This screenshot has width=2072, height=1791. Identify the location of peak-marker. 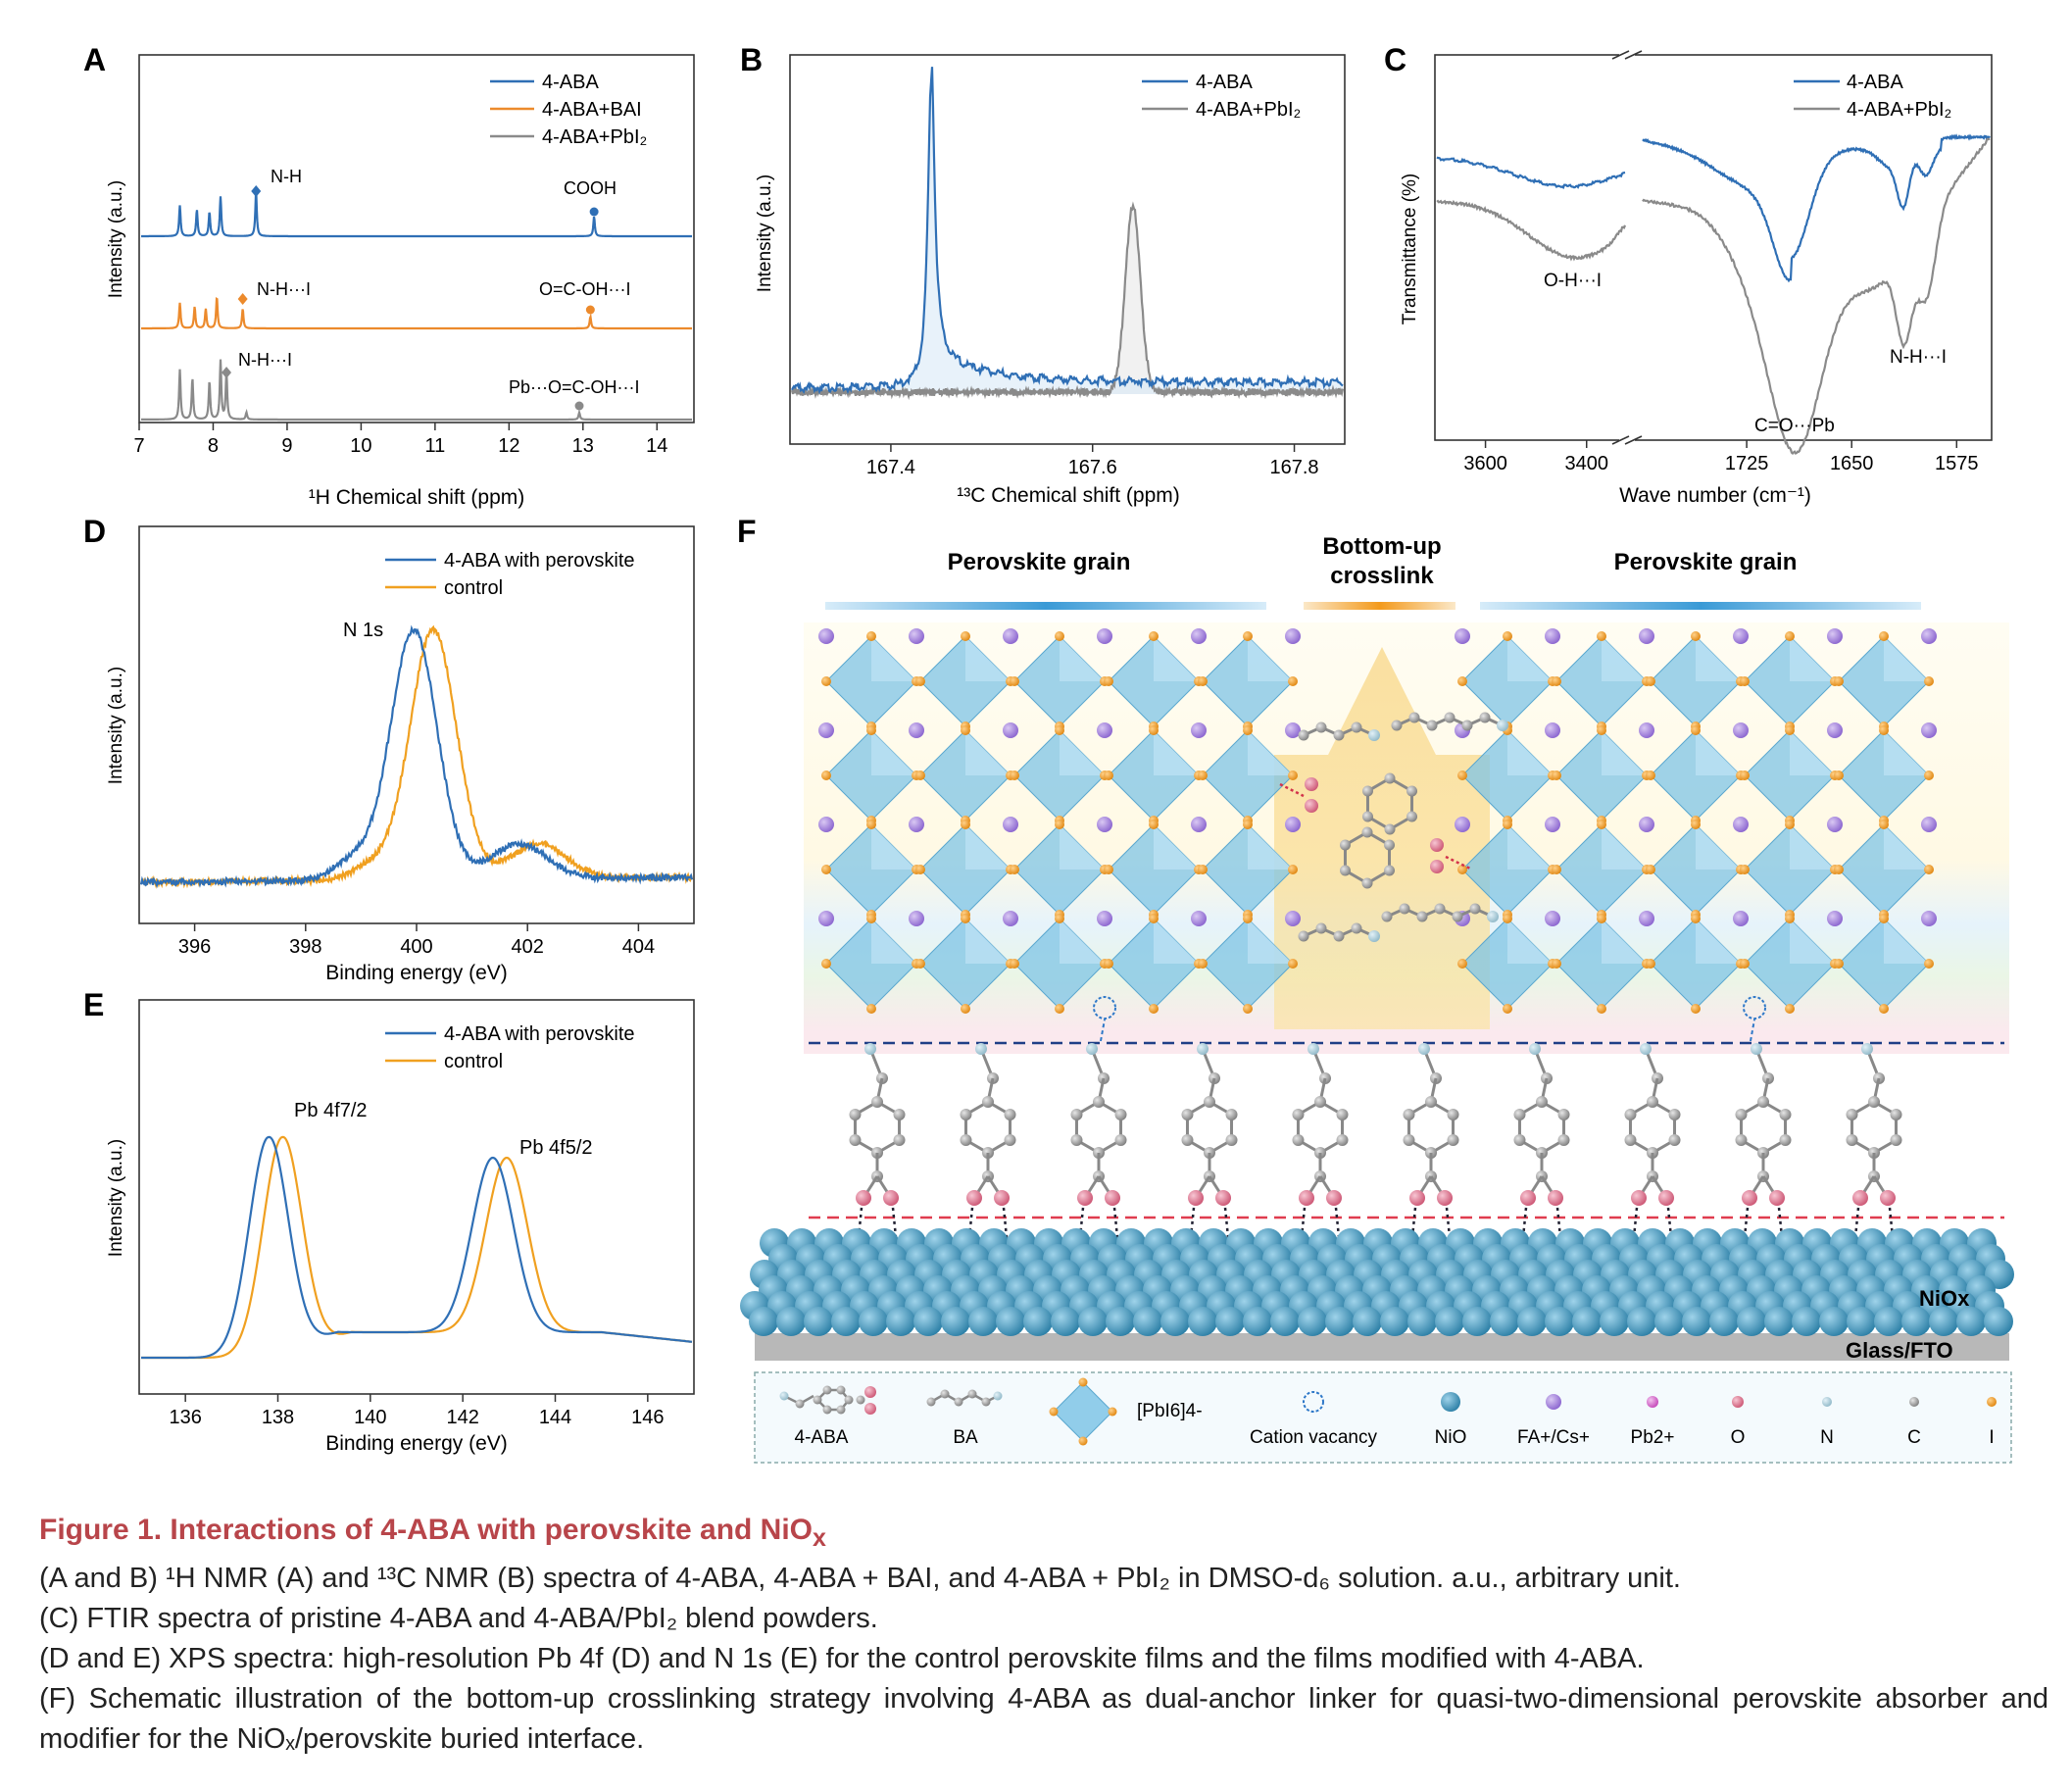
(256, 191).